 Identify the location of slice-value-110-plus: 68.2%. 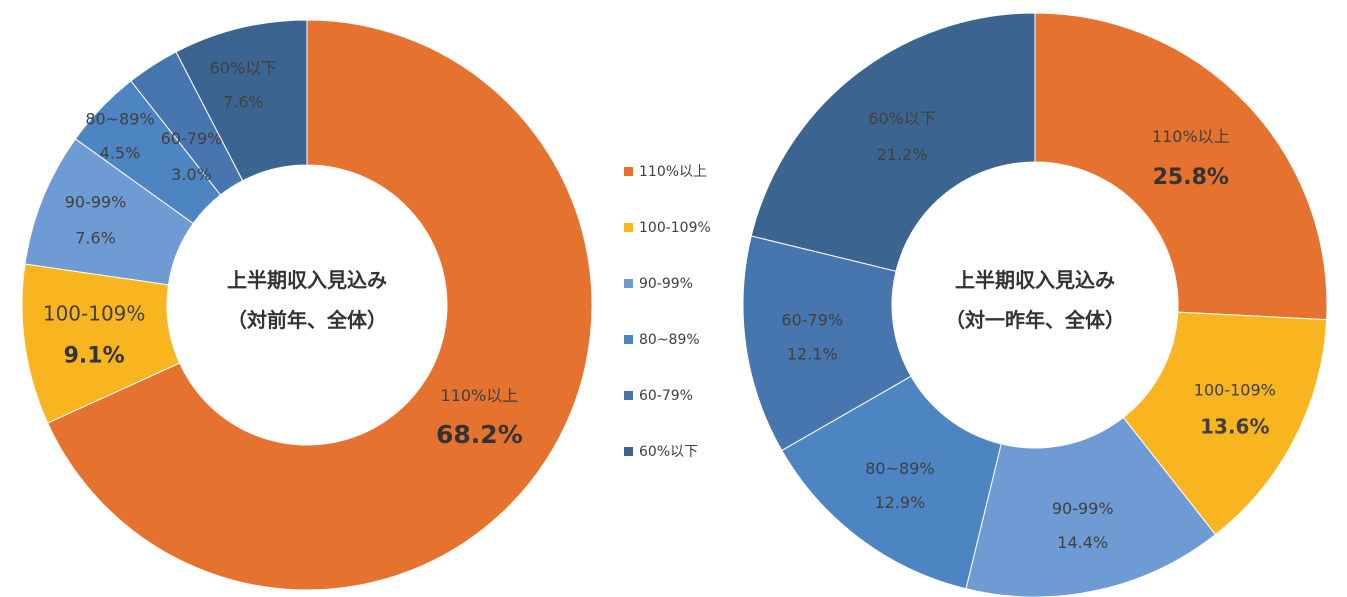
(479, 434).